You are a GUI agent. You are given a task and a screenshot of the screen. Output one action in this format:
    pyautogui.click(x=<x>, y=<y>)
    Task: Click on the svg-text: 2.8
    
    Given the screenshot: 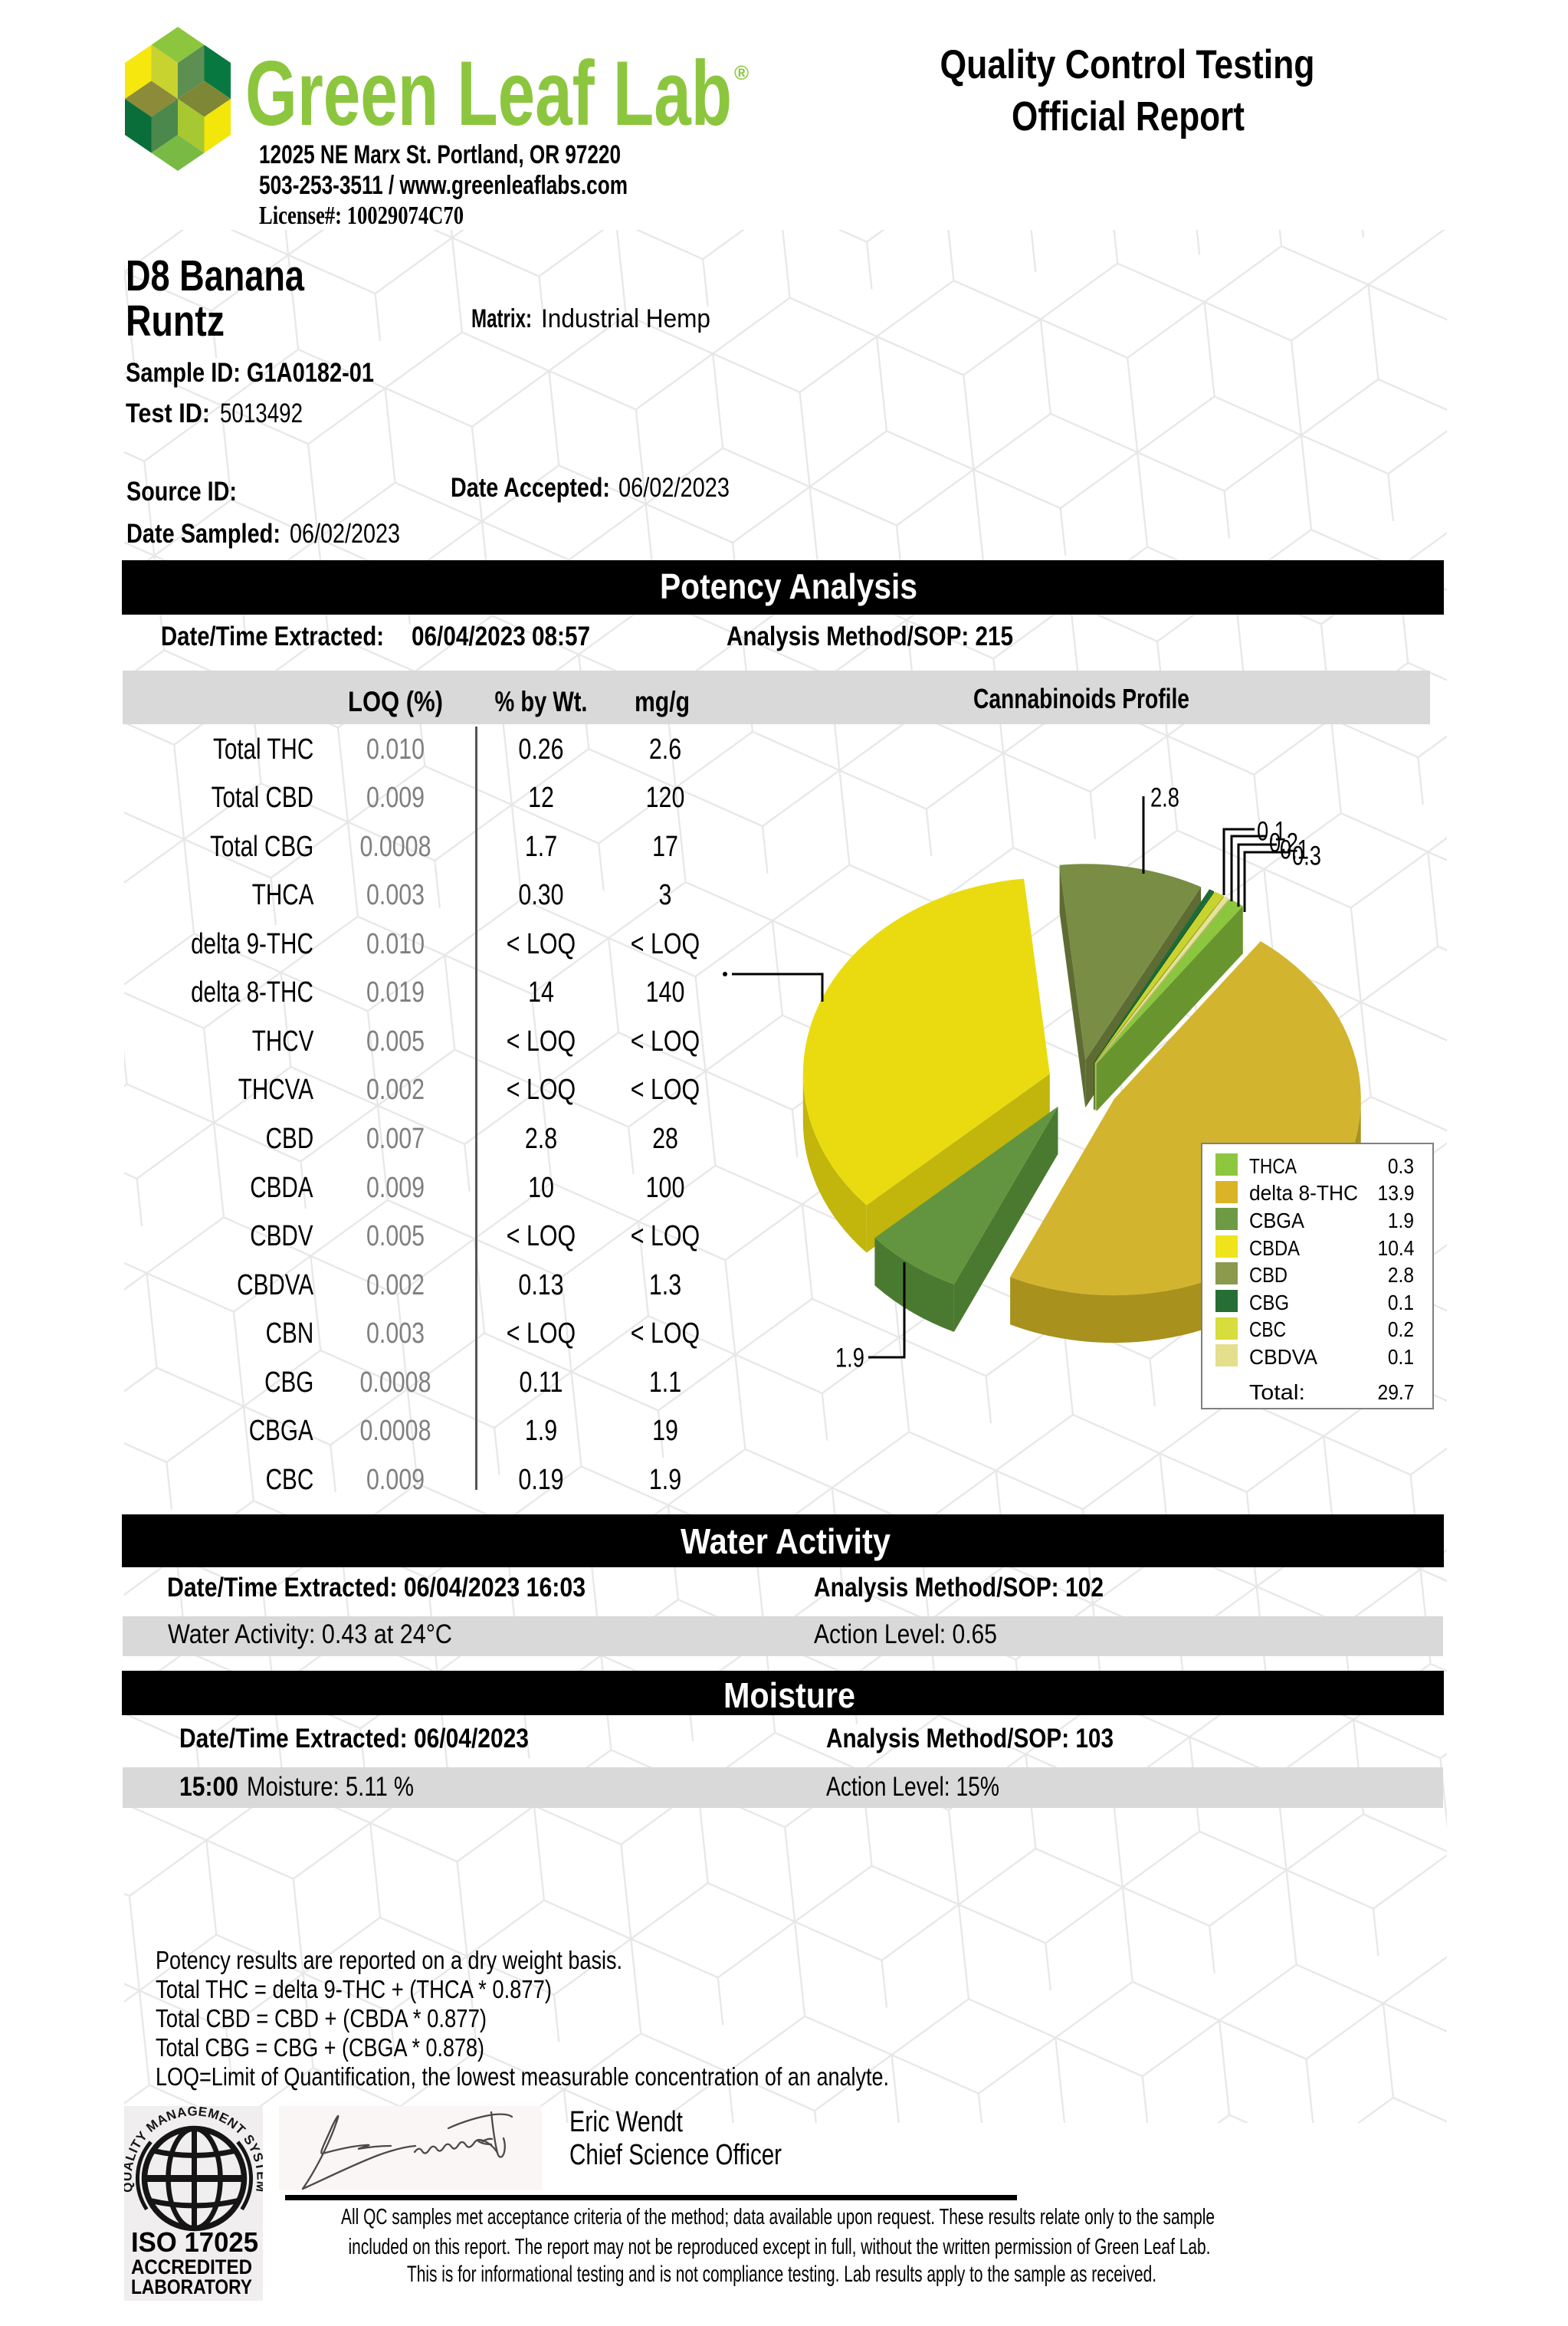 What is the action you would take?
    pyautogui.click(x=1164, y=797)
    